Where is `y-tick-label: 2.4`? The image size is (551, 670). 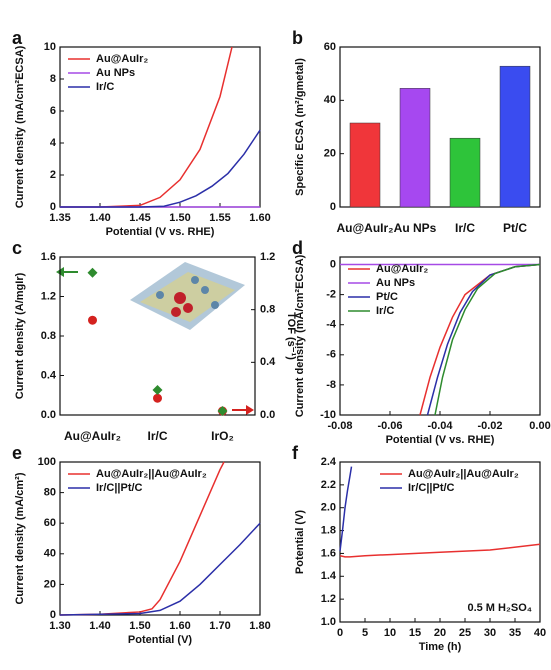 y-tick-label: 2.4 is located at coordinates (329, 462).